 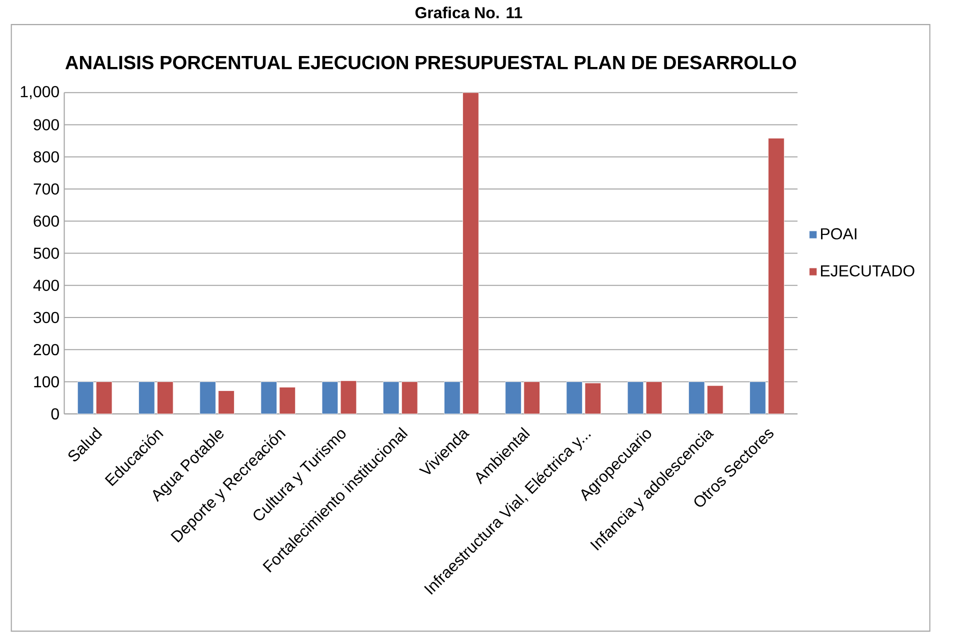 I want to click on y-tick-label: 1,000, so click(x=39, y=93).